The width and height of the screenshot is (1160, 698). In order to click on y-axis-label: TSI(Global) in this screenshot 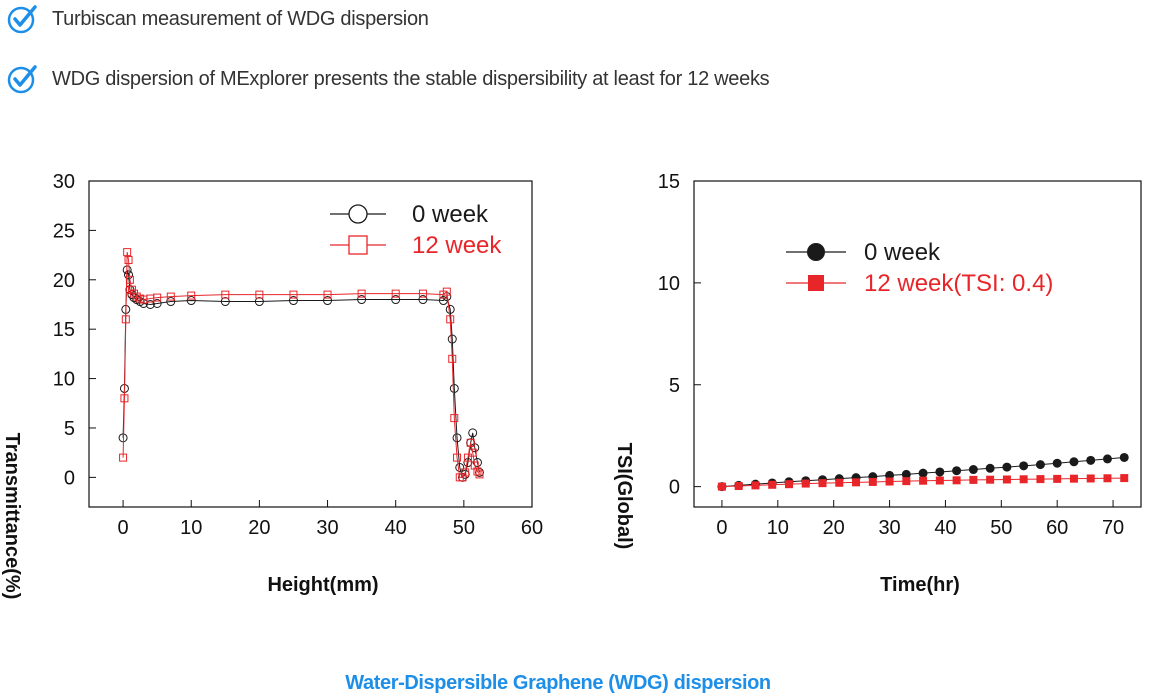, I will do `click(624, 496)`.